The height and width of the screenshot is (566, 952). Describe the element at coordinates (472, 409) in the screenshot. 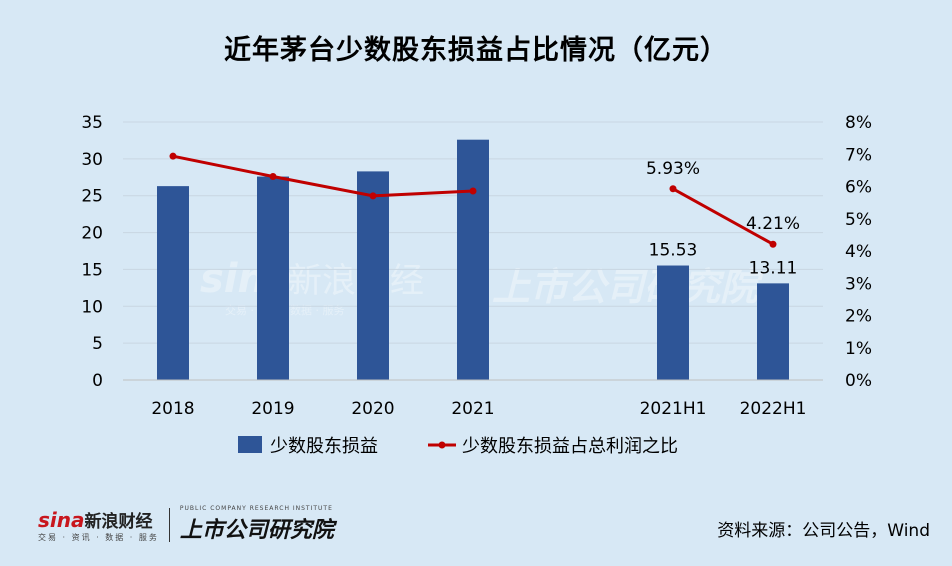

I see `x-tick-label: 2021` at that location.